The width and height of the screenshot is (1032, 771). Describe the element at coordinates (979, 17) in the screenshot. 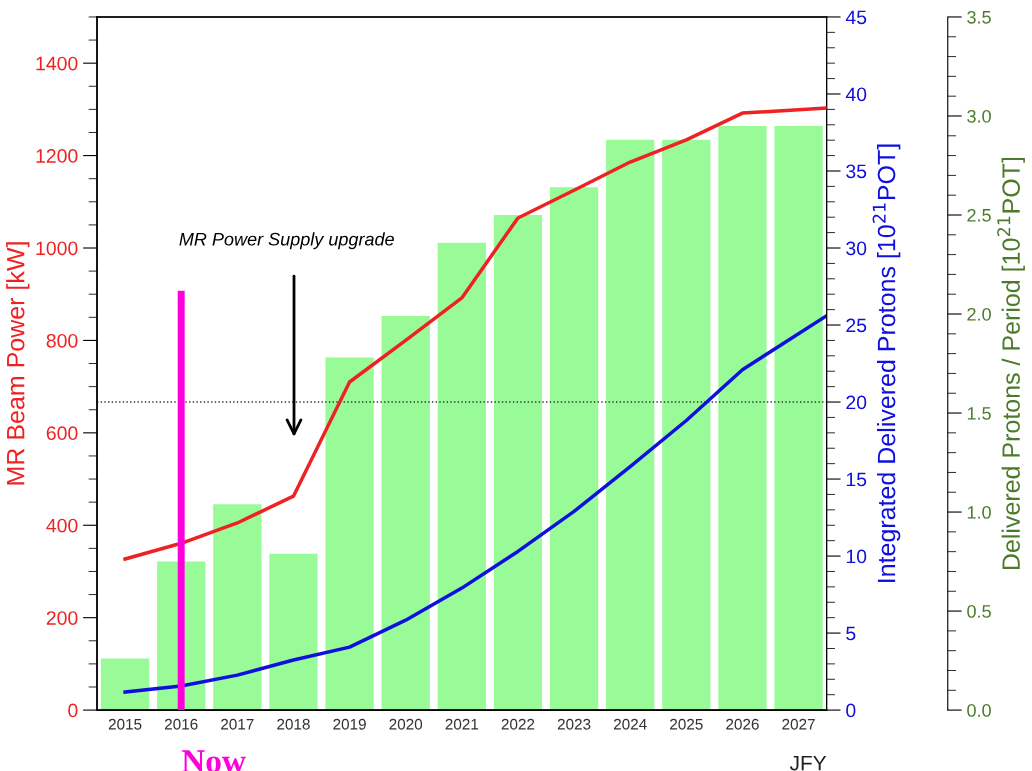

I see `y3-tick-label: 3.5` at that location.